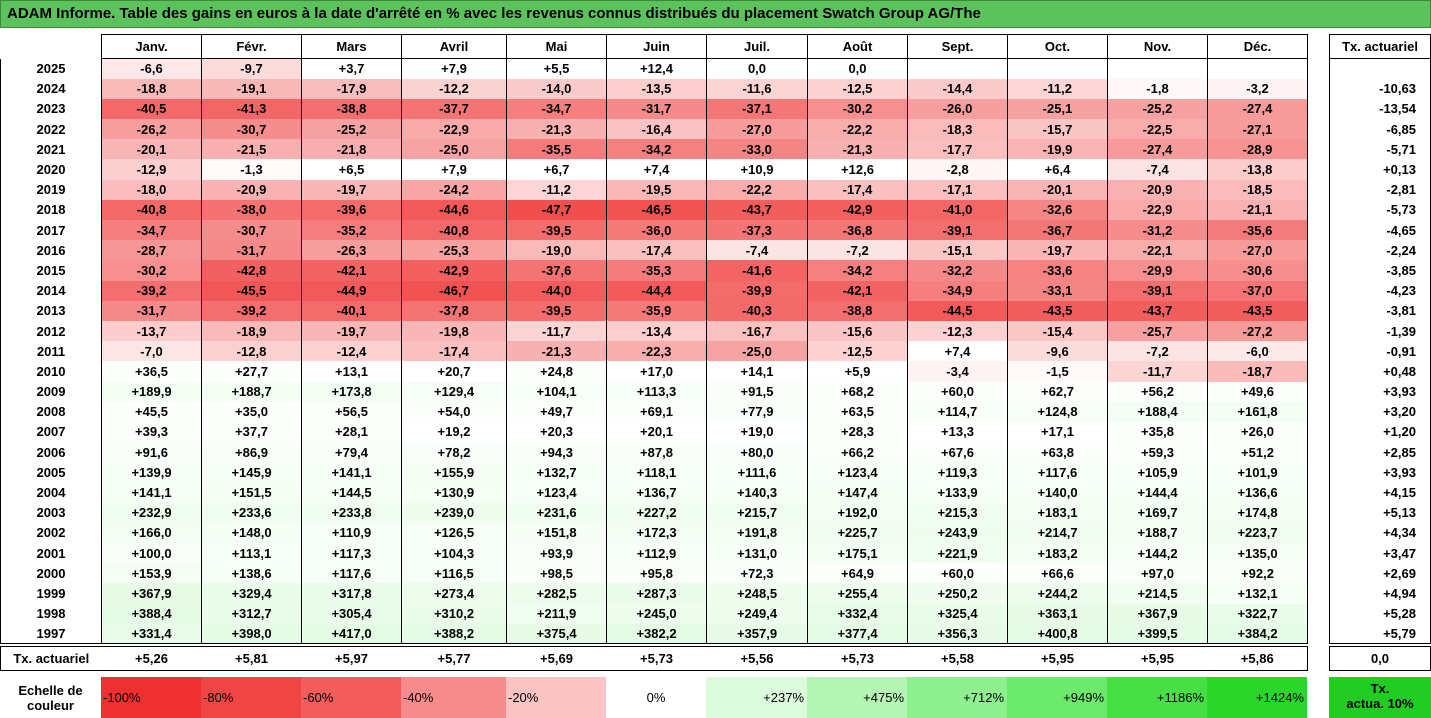 The image size is (1431, 718). Describe the element at coordinates (1157, 129) in the screenshot. I see `gain-cell: -22,5` at that location.